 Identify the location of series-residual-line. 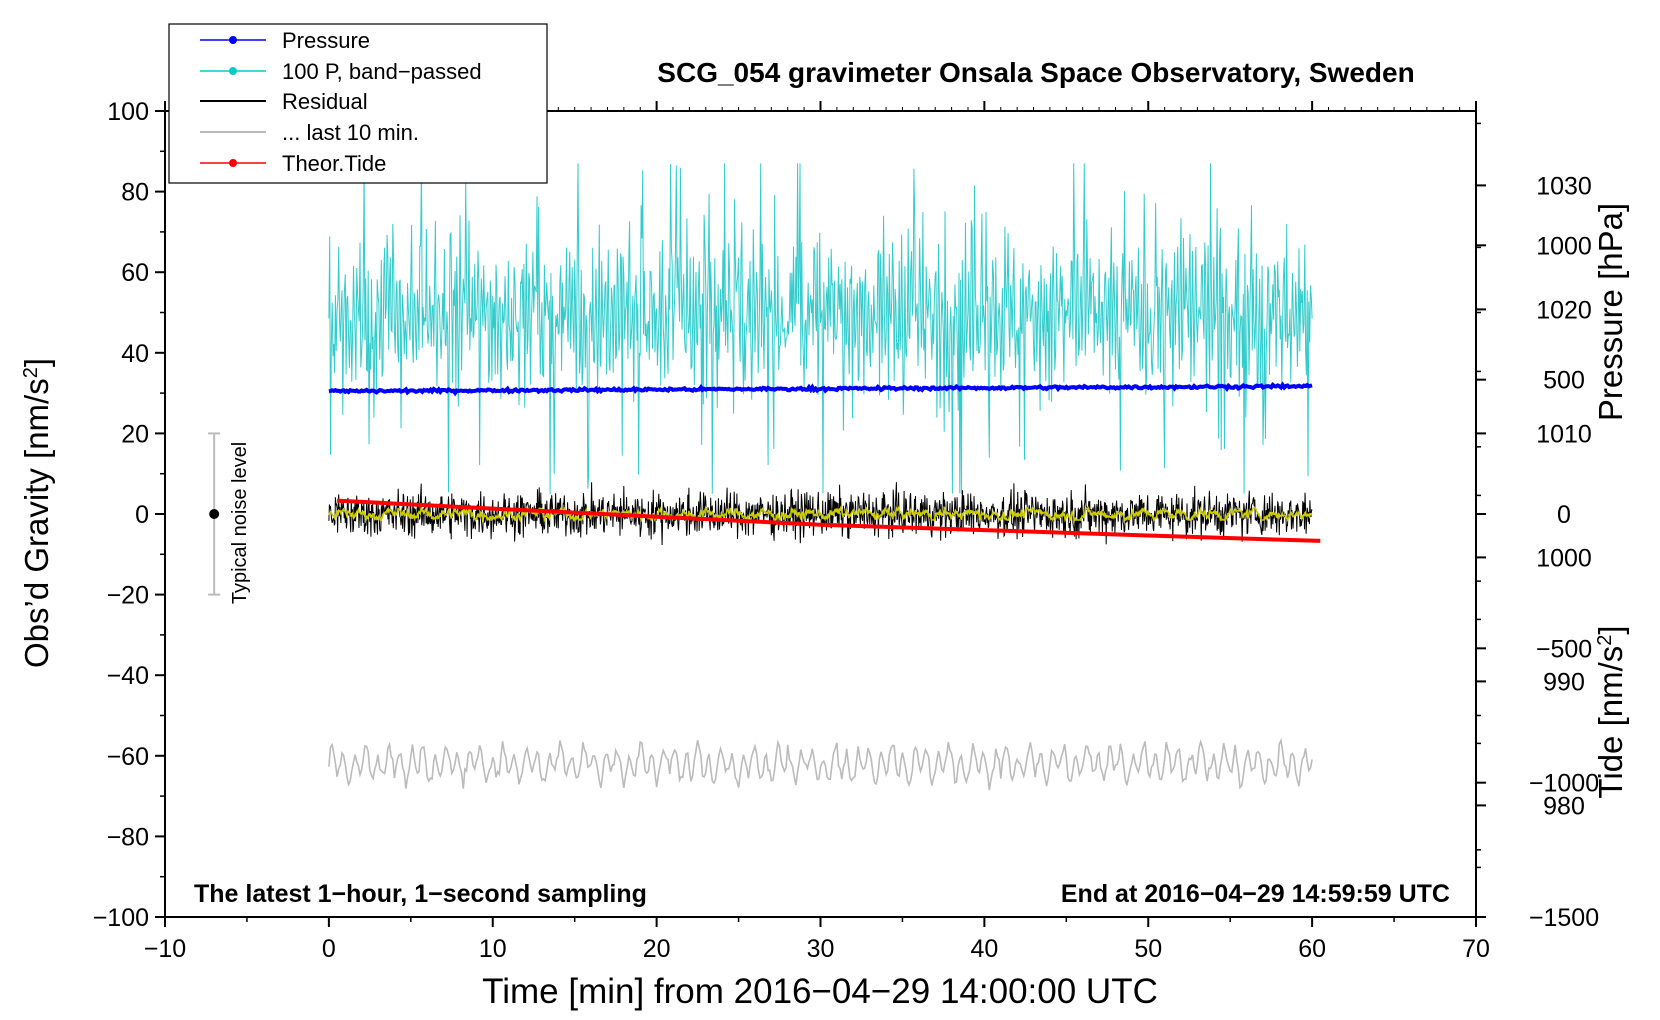
(820, 514).